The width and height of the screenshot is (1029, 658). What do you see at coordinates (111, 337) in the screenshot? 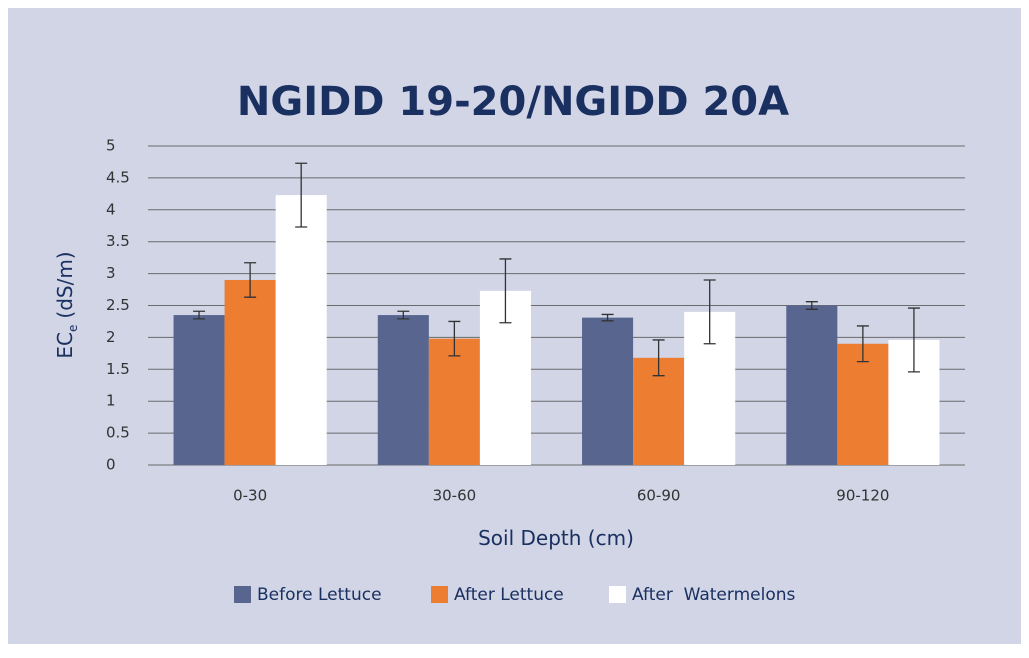
I see `y-tick-label: 2` at bounding box center [111, 337].